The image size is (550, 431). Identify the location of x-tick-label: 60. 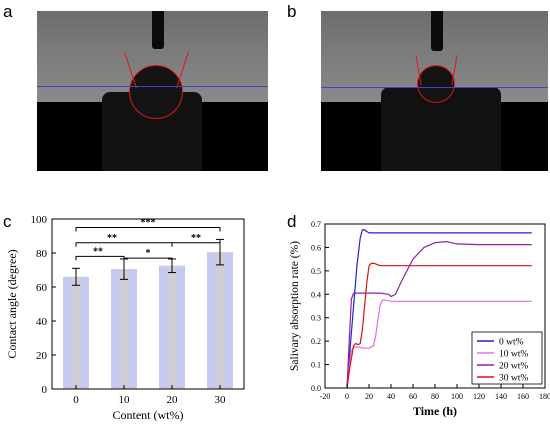
(413, 396).